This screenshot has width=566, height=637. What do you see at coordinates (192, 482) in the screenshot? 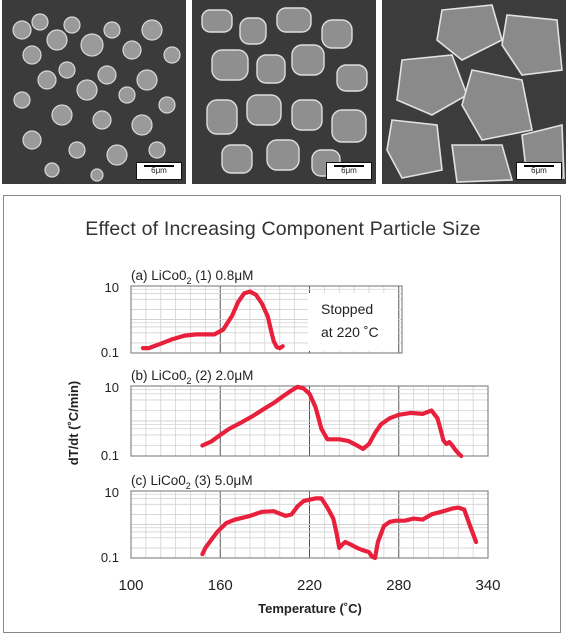
I see `panel-label: (c) LiCo02 (3) 5.0μM` at bounding box center [192, 482].